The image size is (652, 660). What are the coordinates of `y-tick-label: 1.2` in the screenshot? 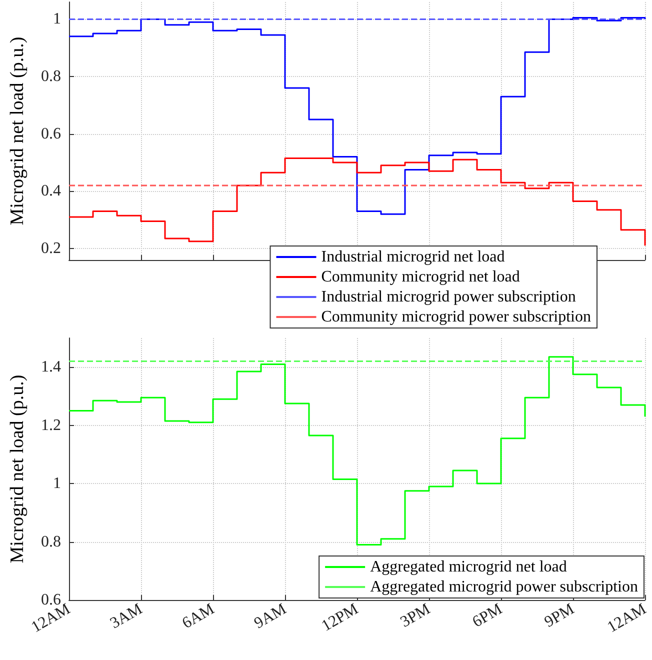 It's located at (51, 425).